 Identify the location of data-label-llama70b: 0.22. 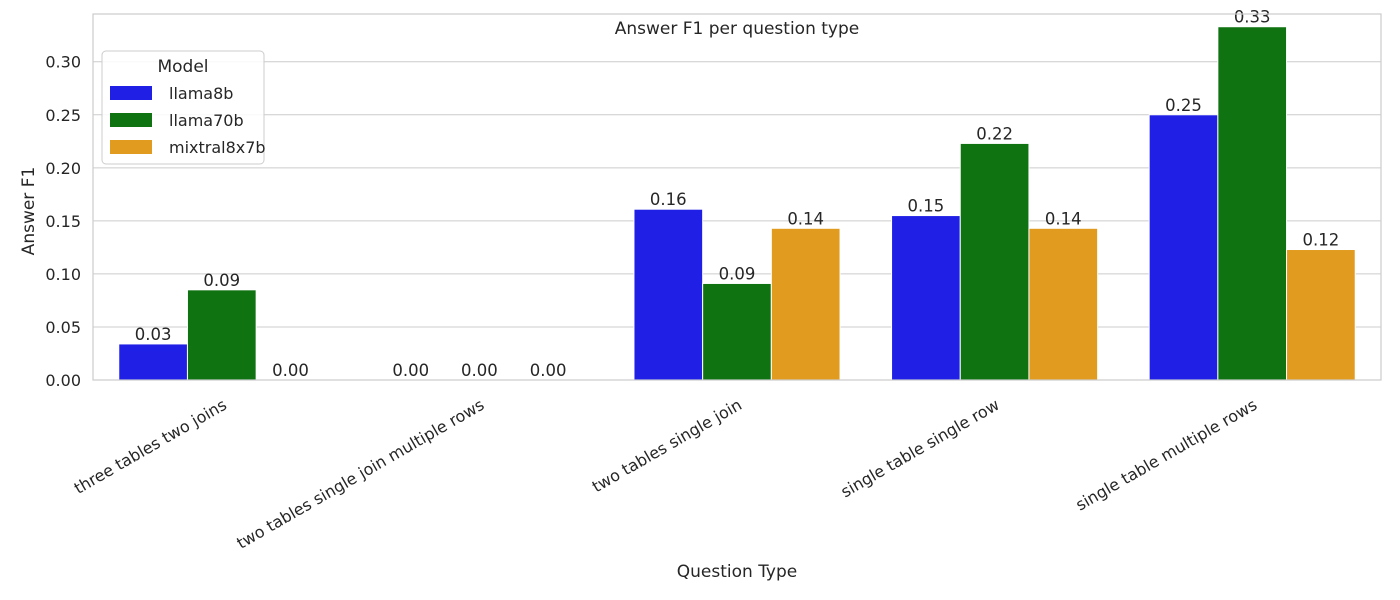
(994, 133).